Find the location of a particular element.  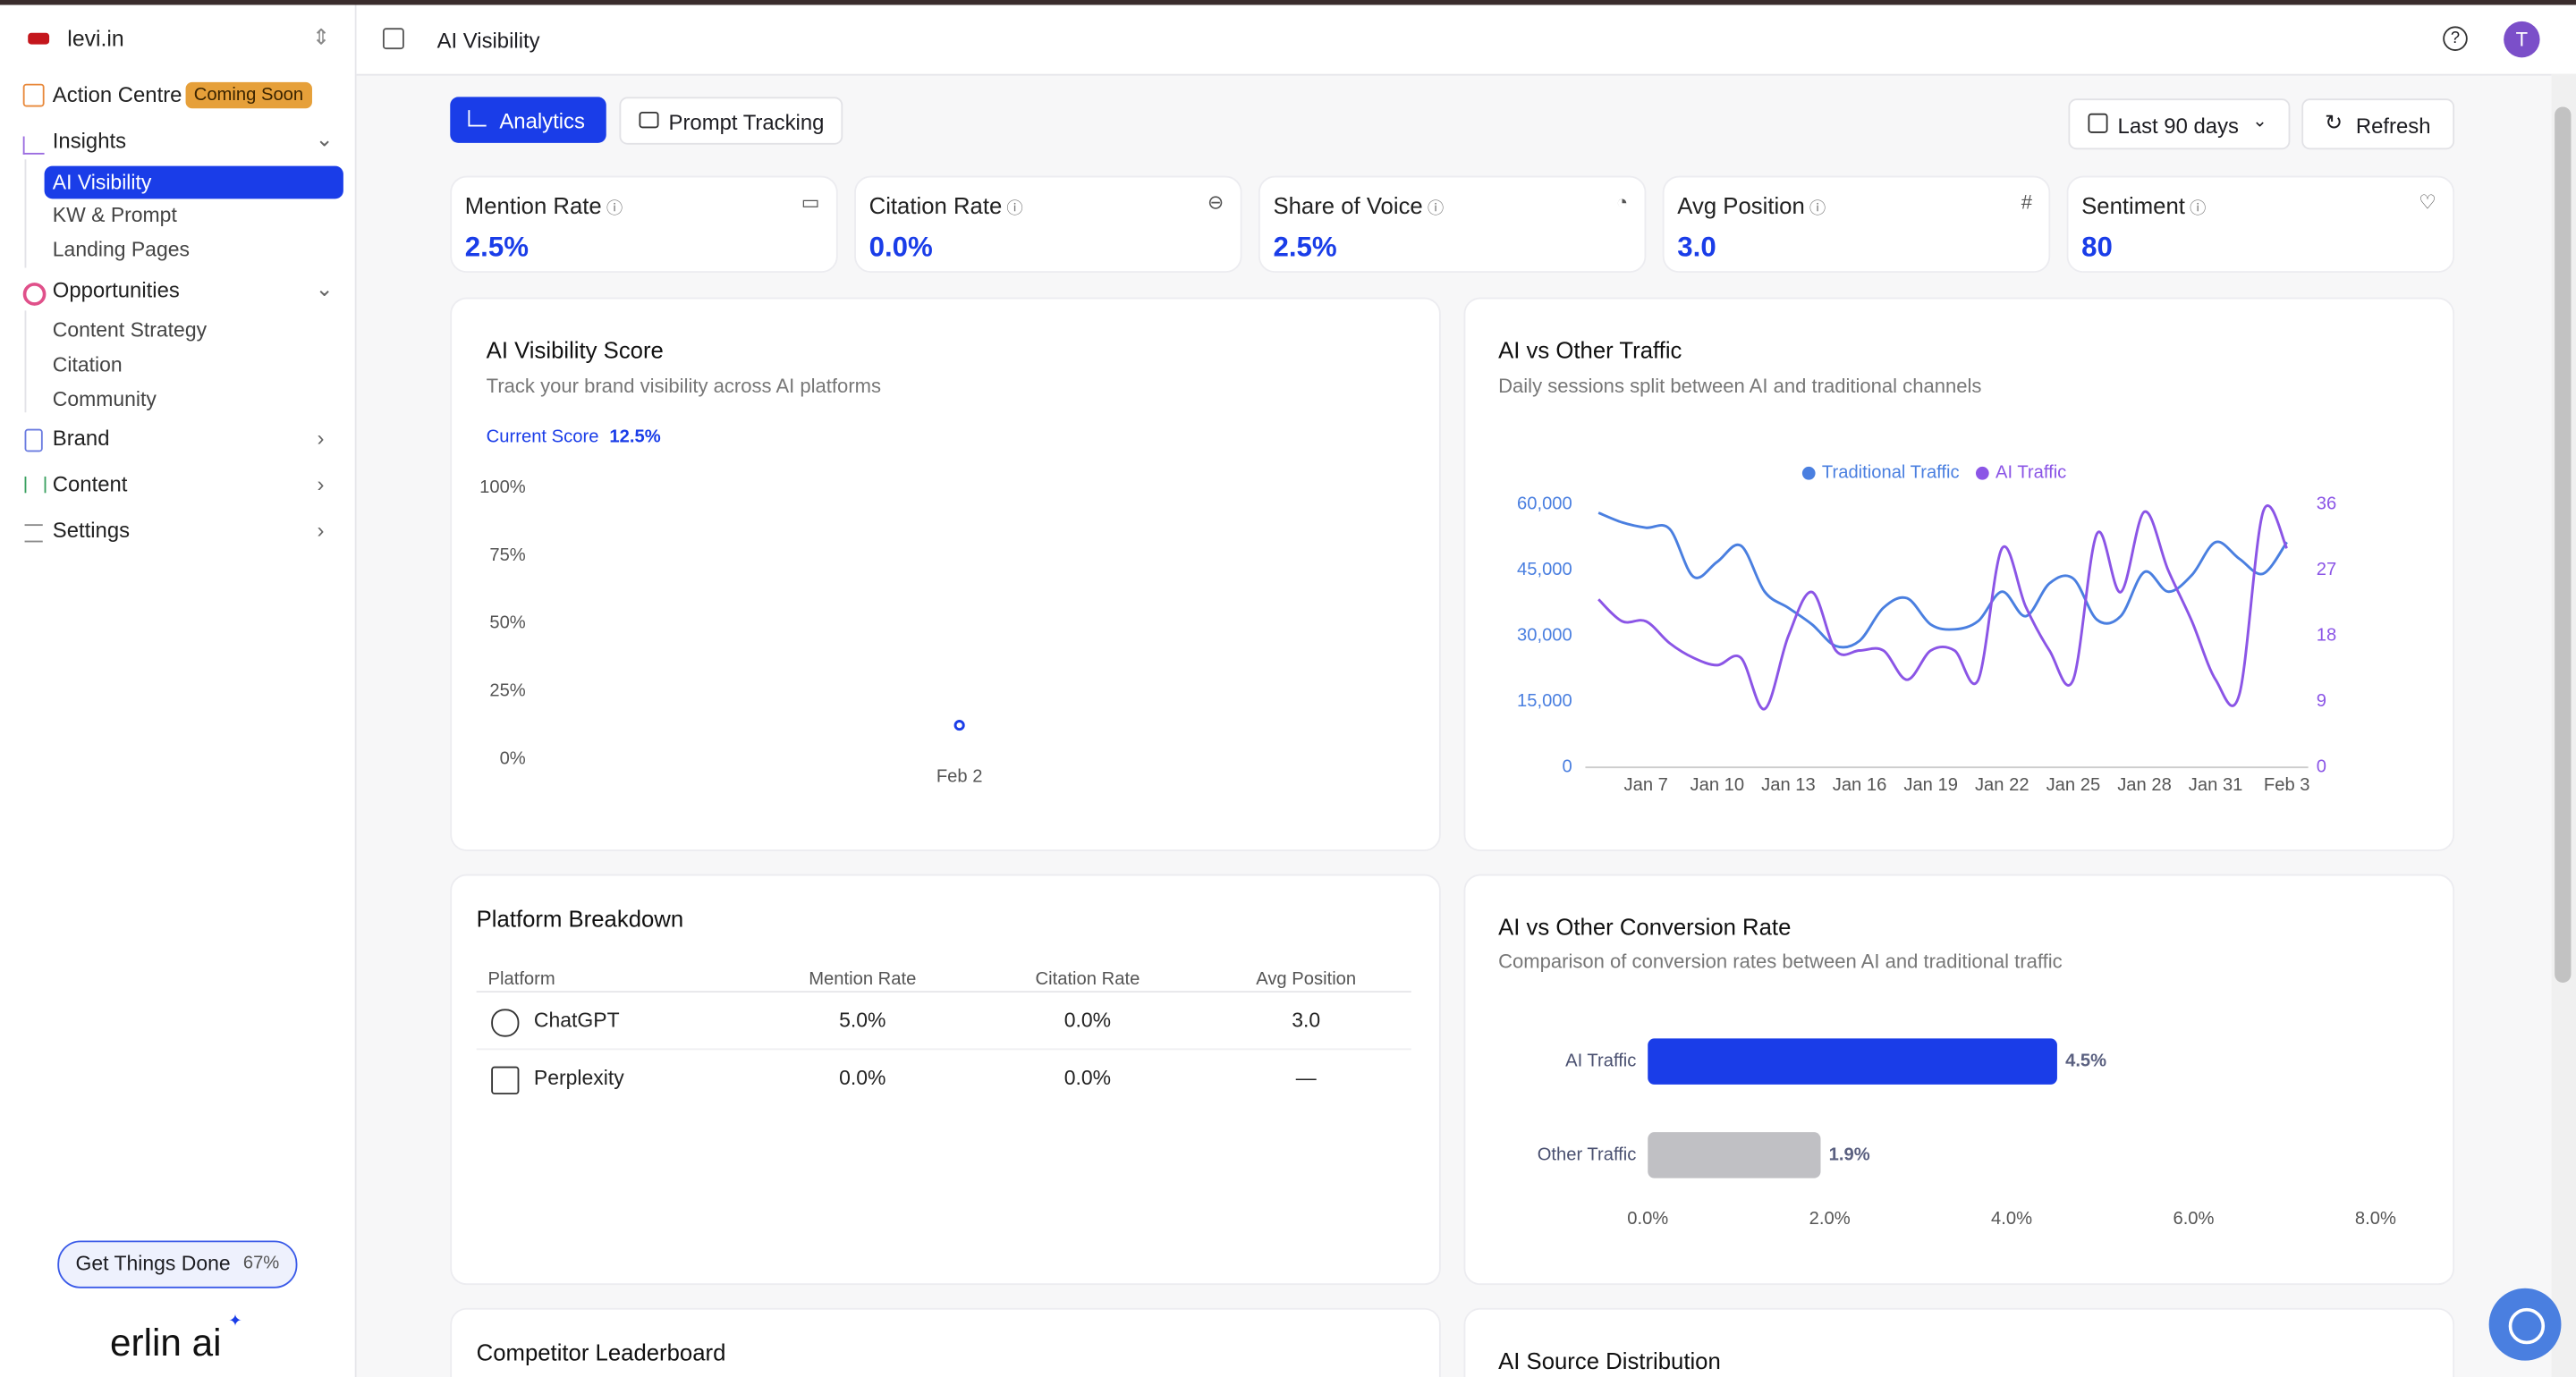

category-label: Other Traffic is located at coordinates (1587, 1154).